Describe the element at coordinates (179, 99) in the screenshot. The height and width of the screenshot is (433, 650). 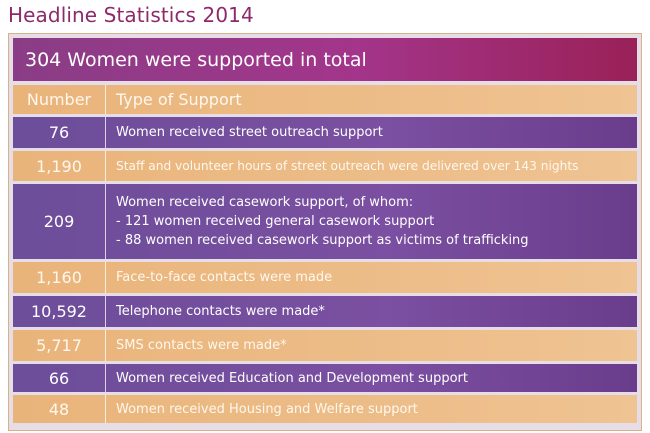
I see `header-type-of-support: Type of Support` at that location.